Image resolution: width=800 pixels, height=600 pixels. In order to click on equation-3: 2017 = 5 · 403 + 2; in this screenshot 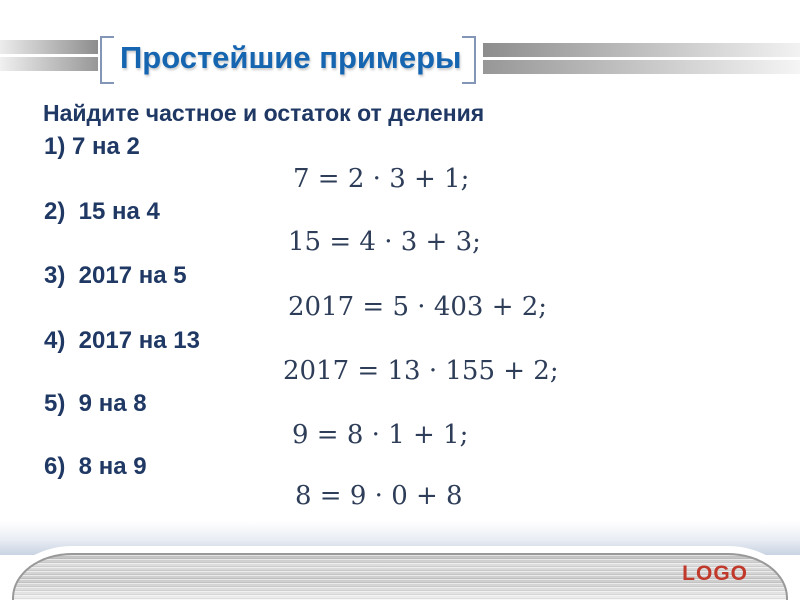, I will do `click(418, 307)`.